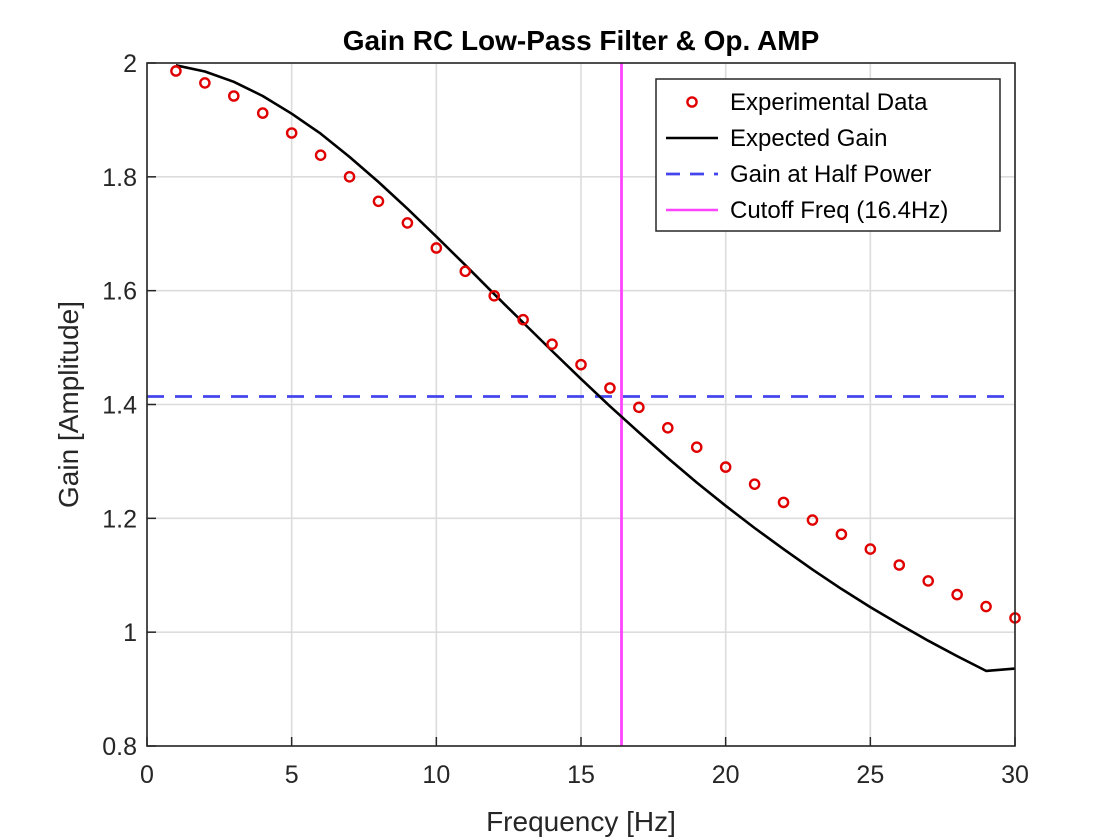  I want to click on legend-label: Expected Gain, so click(808, 138).